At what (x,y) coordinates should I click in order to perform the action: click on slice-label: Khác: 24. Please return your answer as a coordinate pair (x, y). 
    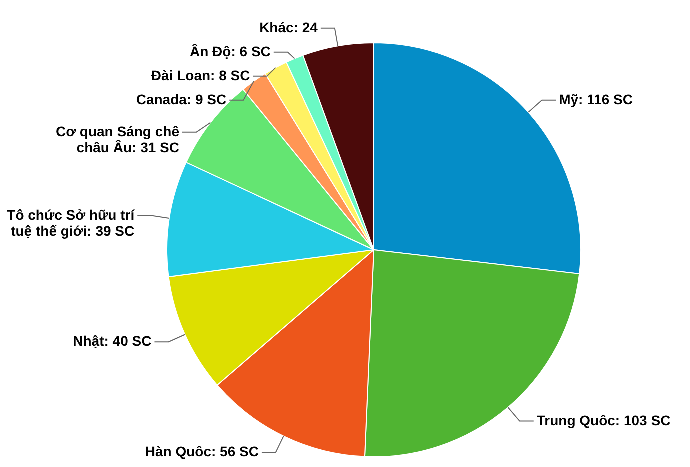
    Looking at the image, I should click on (289, 27).